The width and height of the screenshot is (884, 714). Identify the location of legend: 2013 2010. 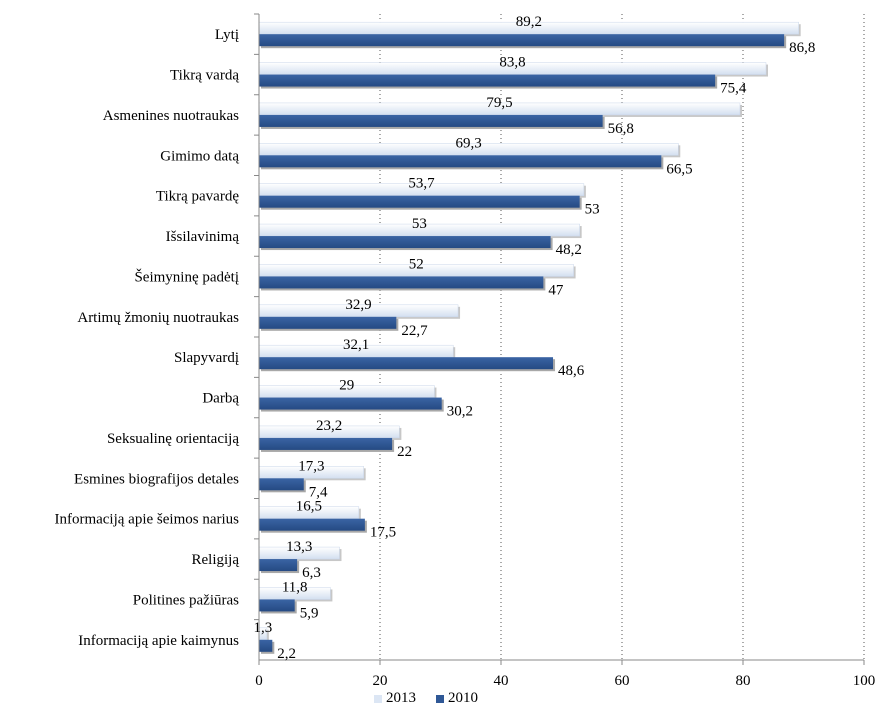
(426, 698).